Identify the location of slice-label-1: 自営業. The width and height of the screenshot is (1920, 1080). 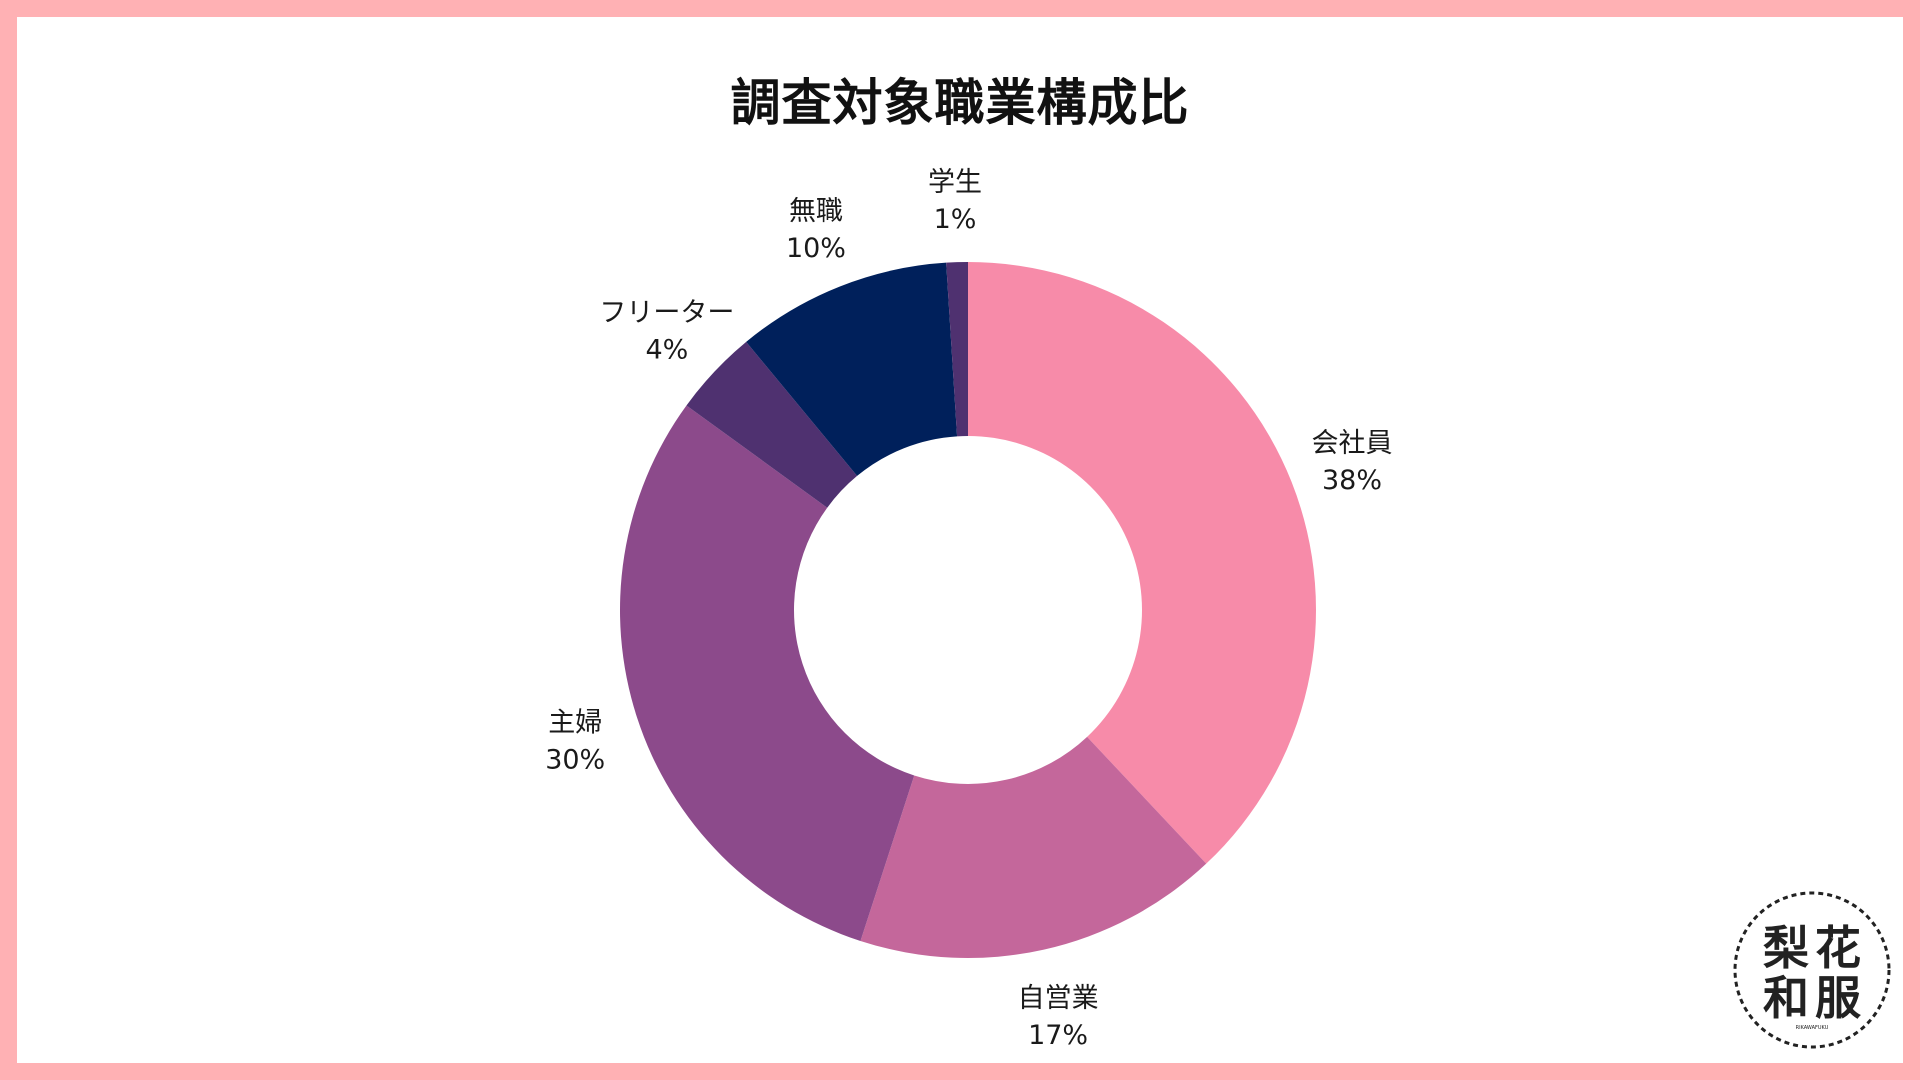
(1058, 998).